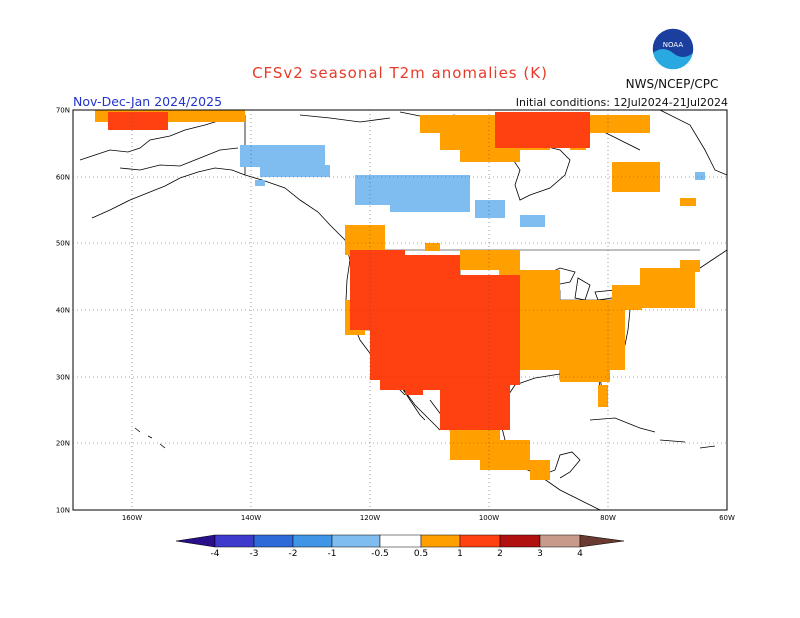 The height and width of the screenshot is (618, 800). Describe the element at coordinates (489, 518) in the screenshot. I see `lon-label: 100W` at that location.